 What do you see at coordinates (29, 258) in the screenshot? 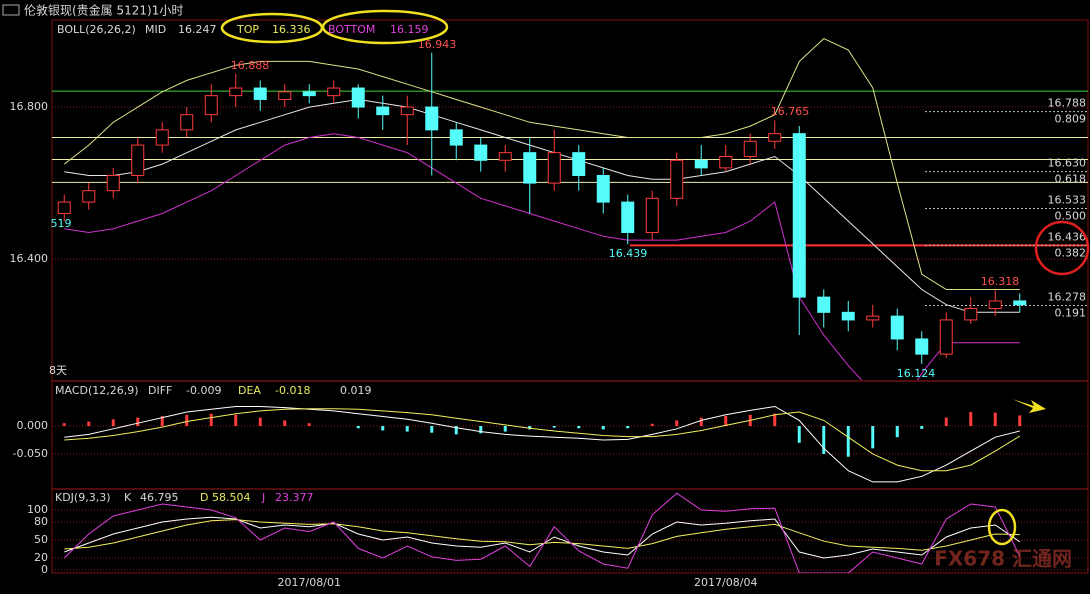
I see `y-tick-label: 16.400` at bounding box center [29, 258].